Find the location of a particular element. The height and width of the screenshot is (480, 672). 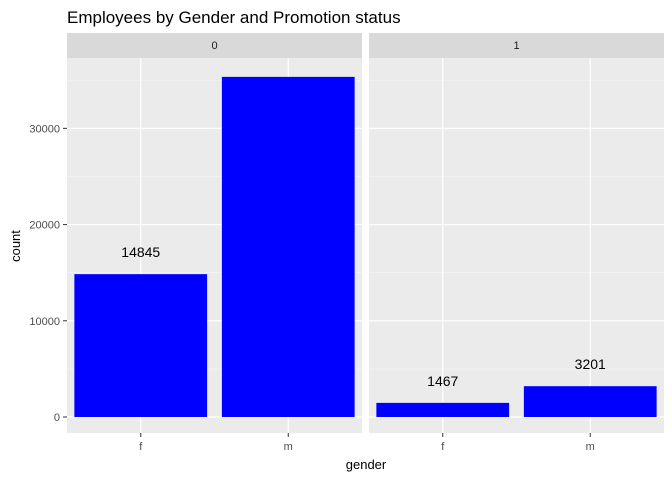

y-tick-label: 30000 is located at coordinates (44, 129).